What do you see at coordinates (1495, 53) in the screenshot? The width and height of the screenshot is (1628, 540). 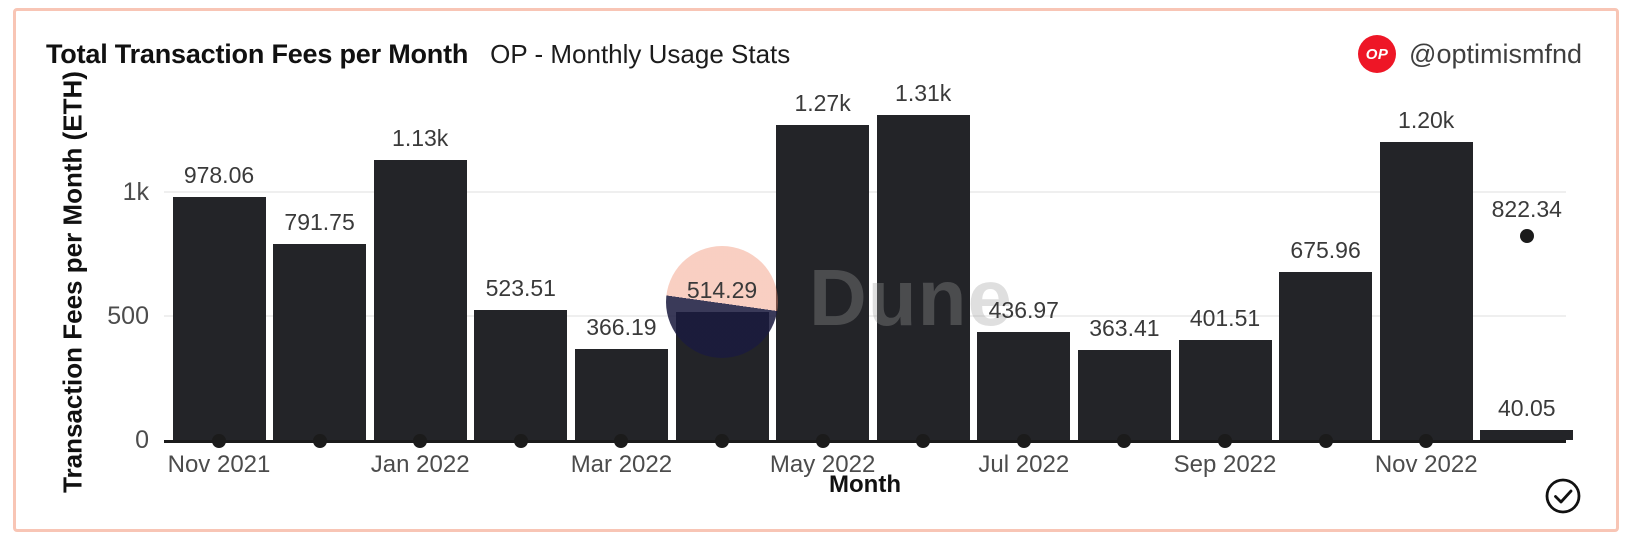 I see `author-handle: @optimismfnd` at bounding box center [1495, 53].